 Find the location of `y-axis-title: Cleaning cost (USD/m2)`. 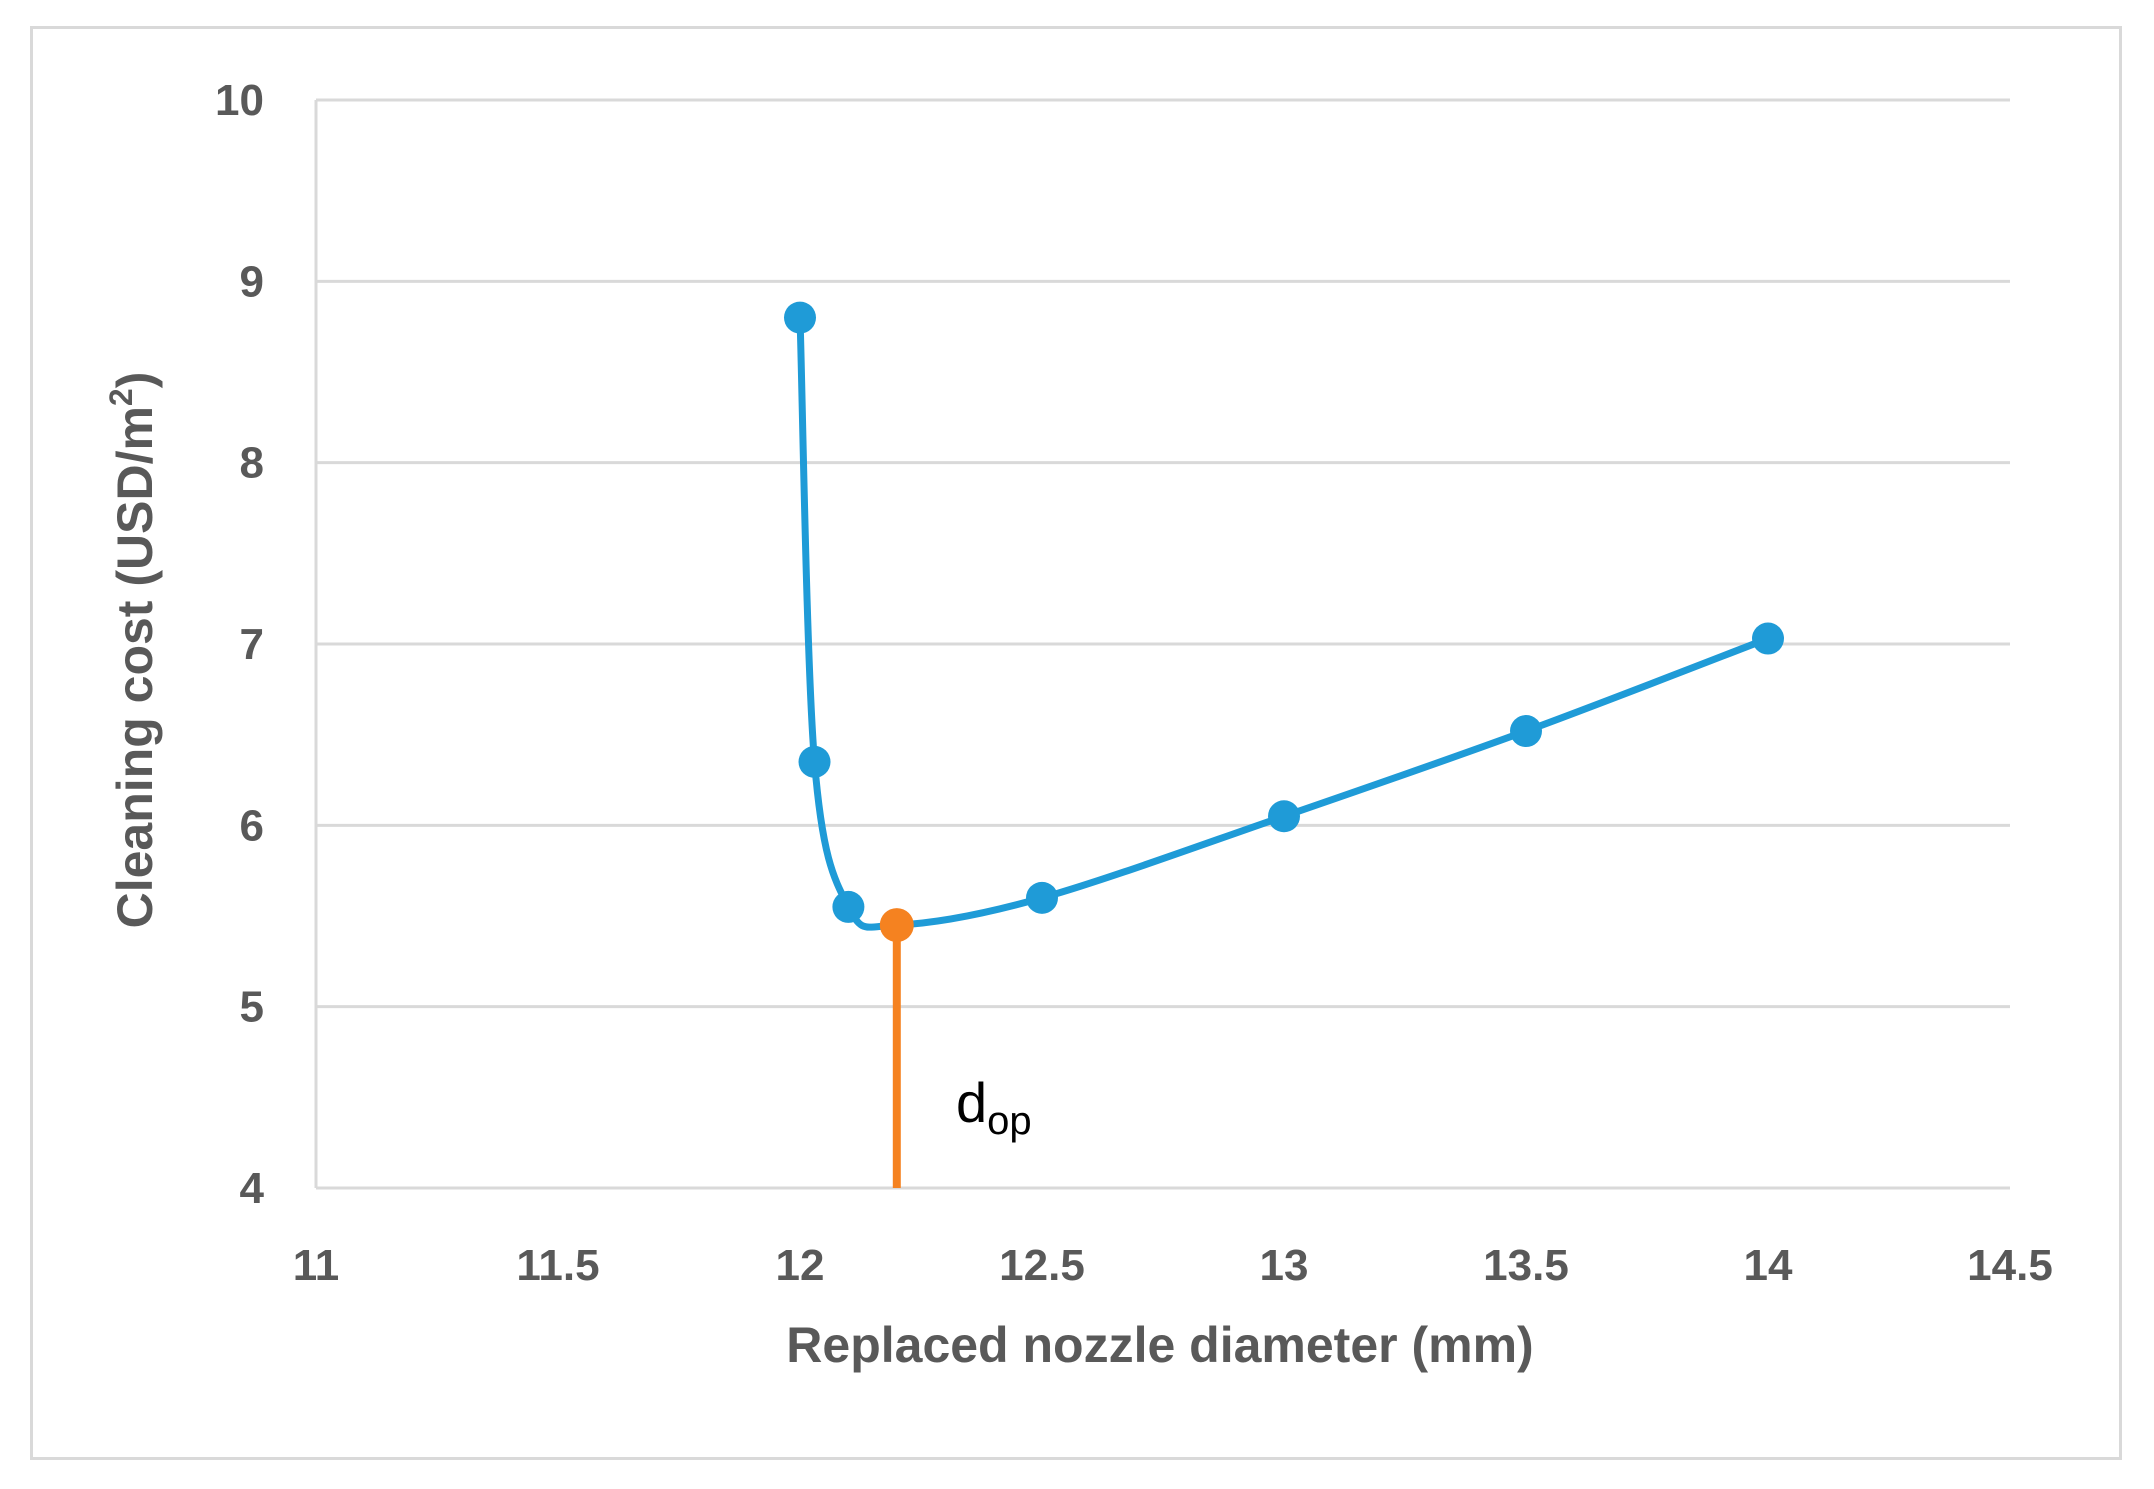

y-axis-title: Cleaning cost (USD/m2) is located at coordinates (133, 650).